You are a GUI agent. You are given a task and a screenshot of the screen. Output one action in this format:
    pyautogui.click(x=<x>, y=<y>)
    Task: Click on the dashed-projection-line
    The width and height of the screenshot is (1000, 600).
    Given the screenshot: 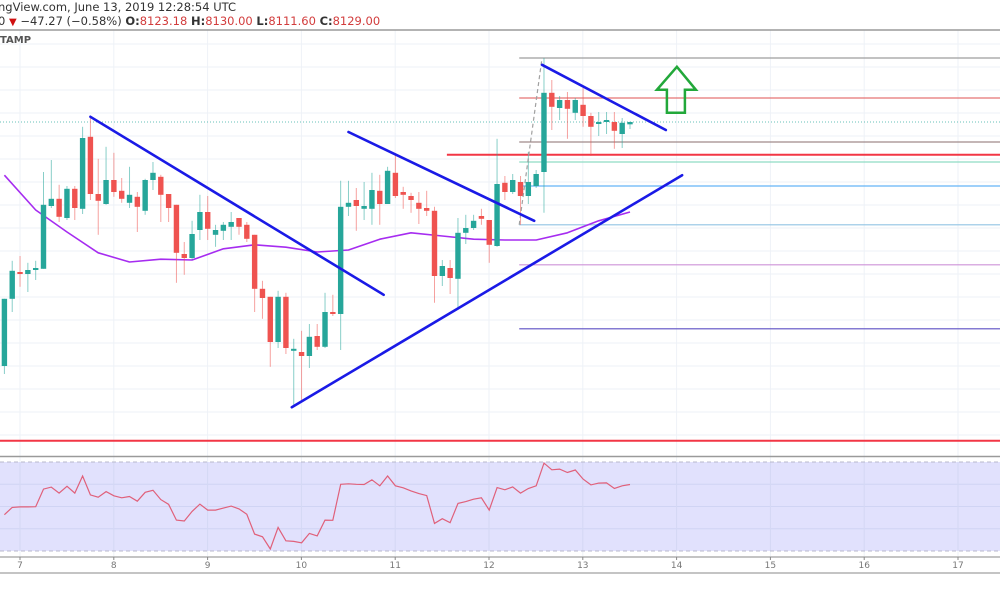 What is the action you would take?
    pyautogui.click(x=530, y=141)
    